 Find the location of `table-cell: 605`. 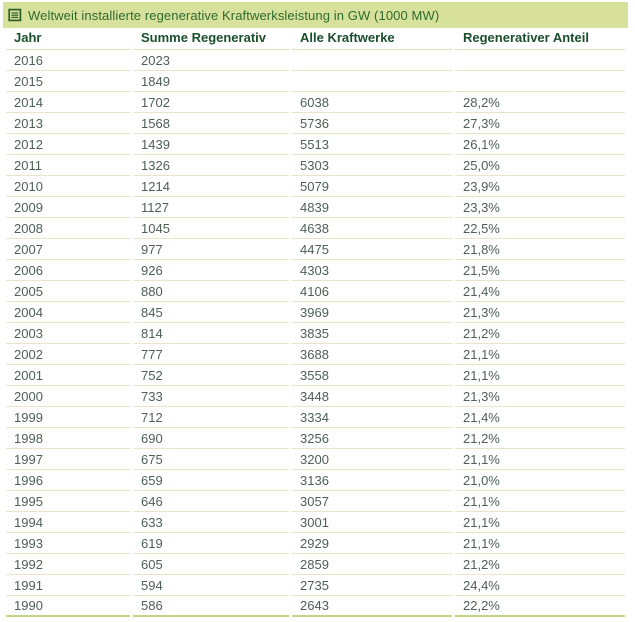

table-cell: 605 is located at coordinates (211, 564).